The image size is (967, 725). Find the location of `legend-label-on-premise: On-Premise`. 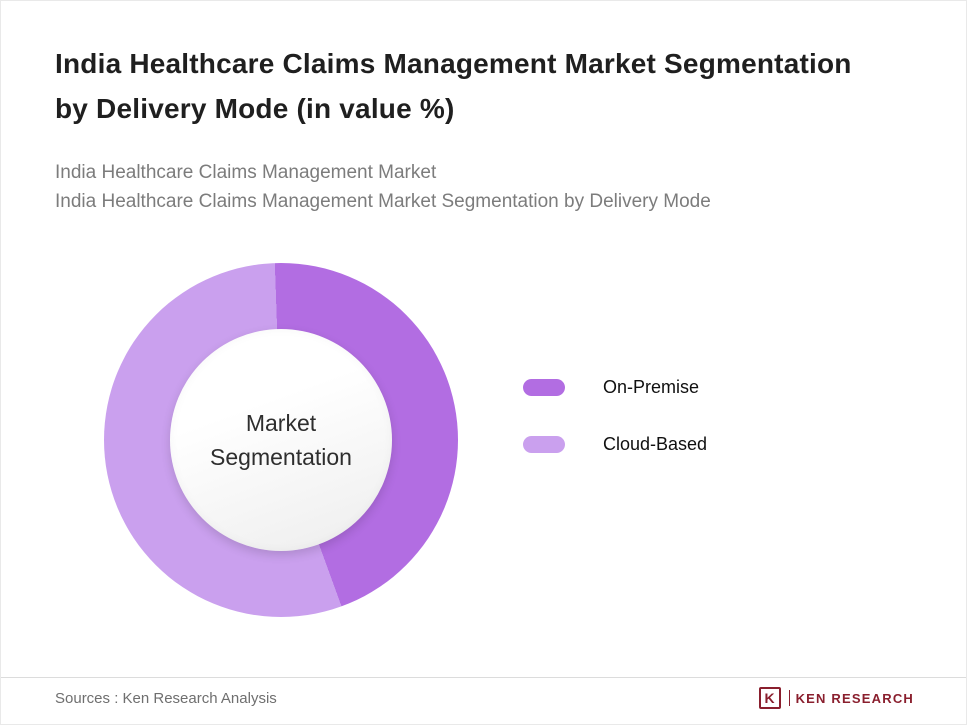

legend-label-on-premise: On-Premise is located at coordinates (651, 387).